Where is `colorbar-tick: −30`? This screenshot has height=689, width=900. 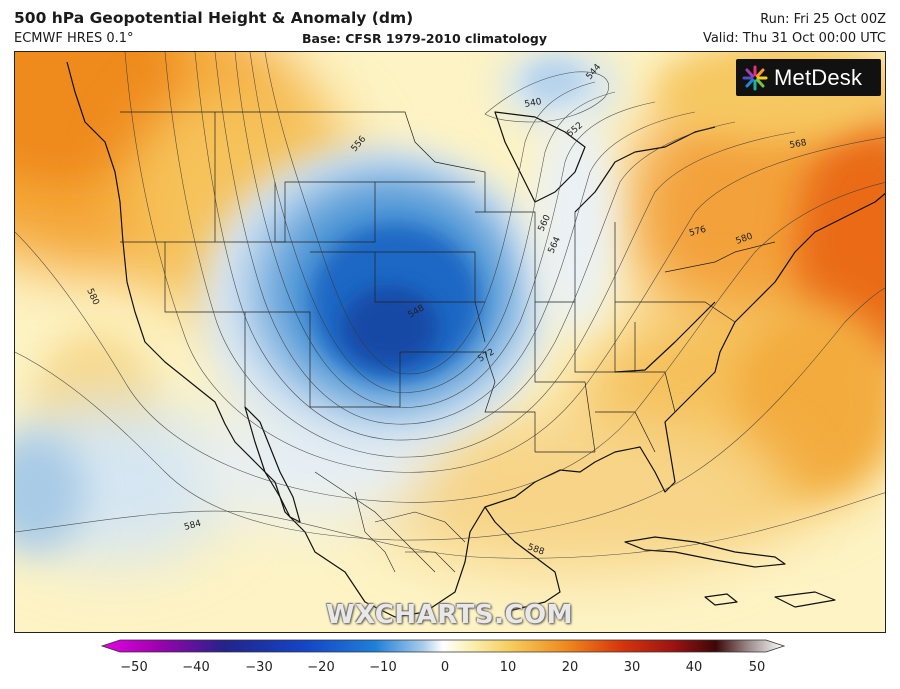
colorbar-tick: −30 is located at coordinates (259, 667).